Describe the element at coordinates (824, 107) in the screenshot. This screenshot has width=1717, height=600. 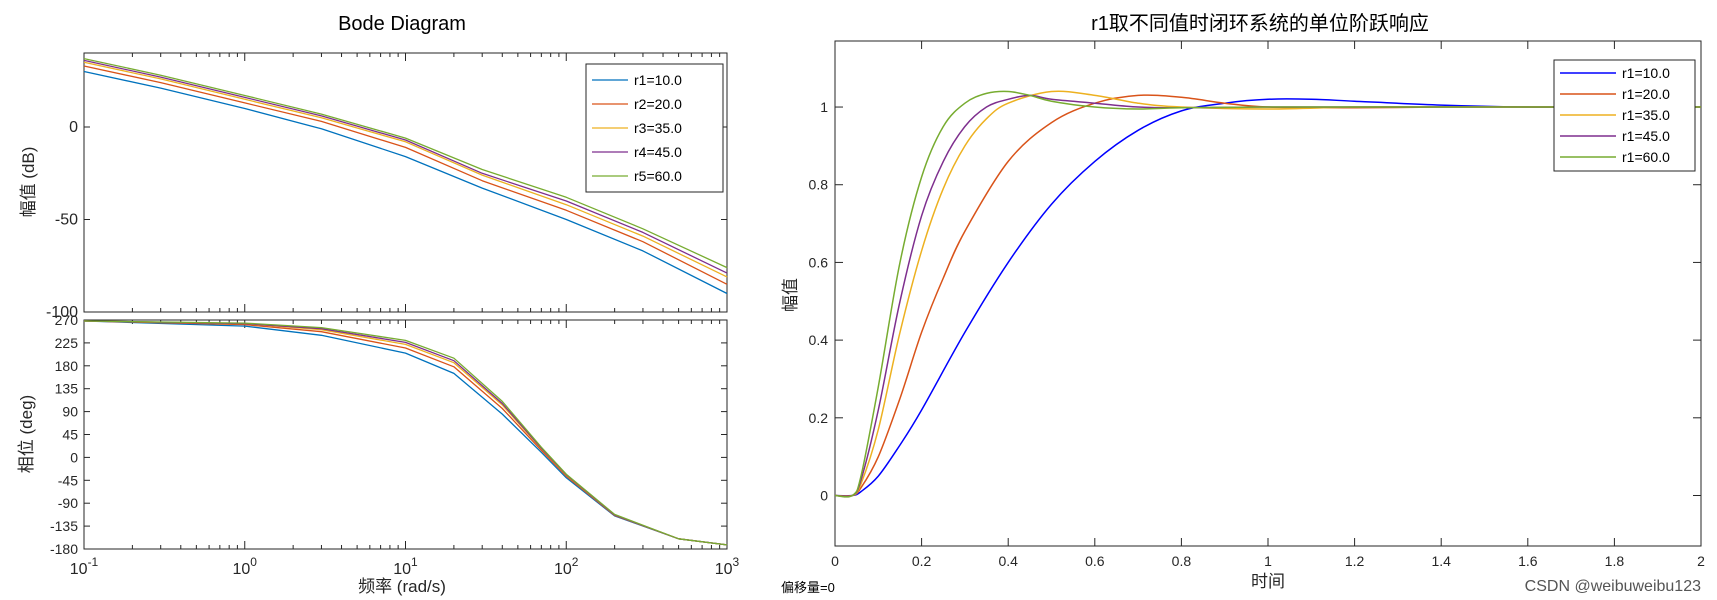
I see `y-tick-label: 1` at that location.